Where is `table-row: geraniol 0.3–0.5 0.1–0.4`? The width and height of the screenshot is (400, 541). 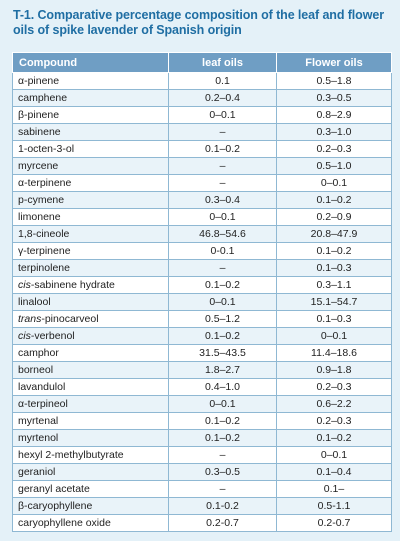
table-row: geraniol 0.3–0.5 0.1–0.4 is located at coordinates (202, 472).